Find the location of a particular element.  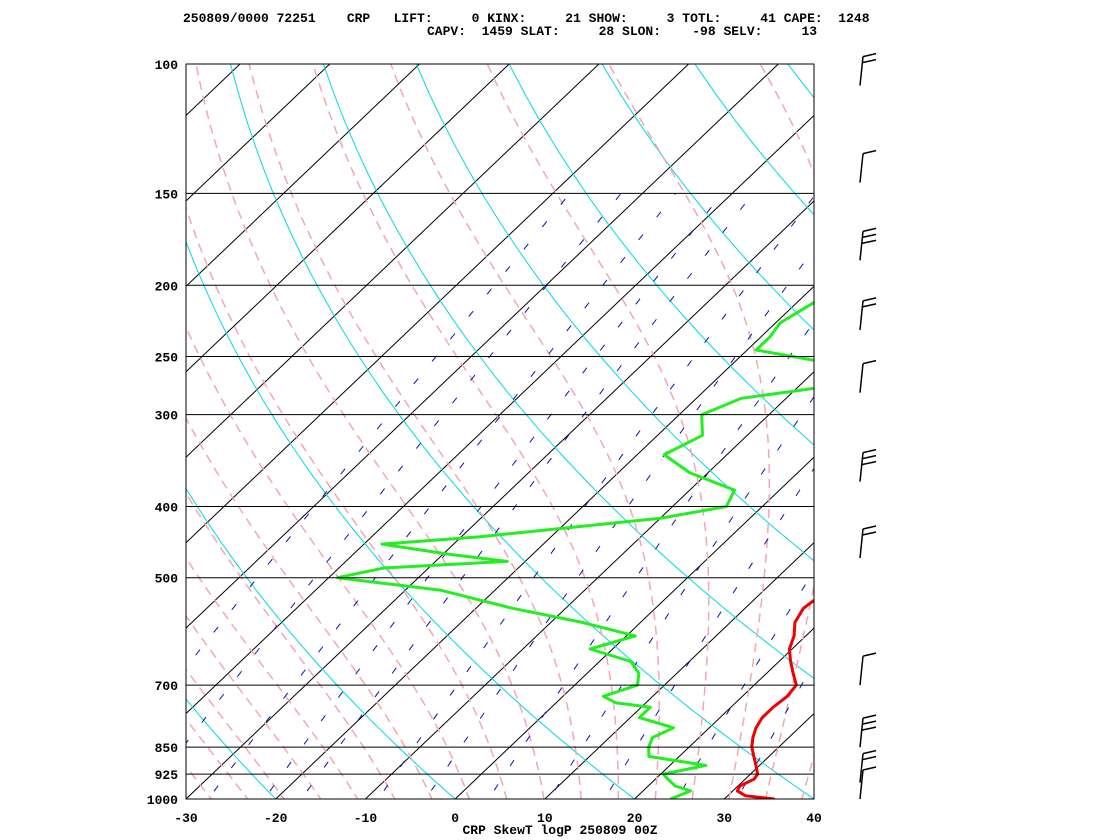

temperature-label-20: 20 is located at coordinates (635, 818).